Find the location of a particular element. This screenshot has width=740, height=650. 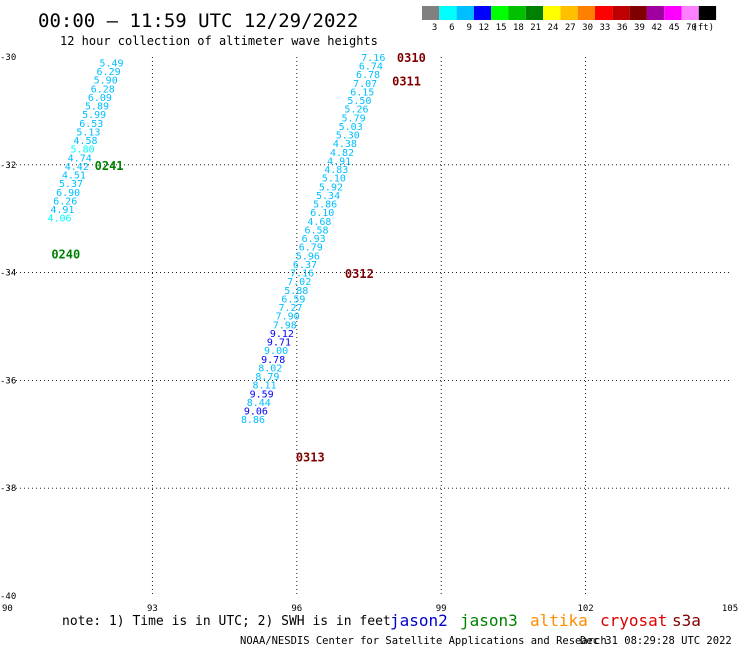

scale-label: 24 is located at coordinates (553, 28).